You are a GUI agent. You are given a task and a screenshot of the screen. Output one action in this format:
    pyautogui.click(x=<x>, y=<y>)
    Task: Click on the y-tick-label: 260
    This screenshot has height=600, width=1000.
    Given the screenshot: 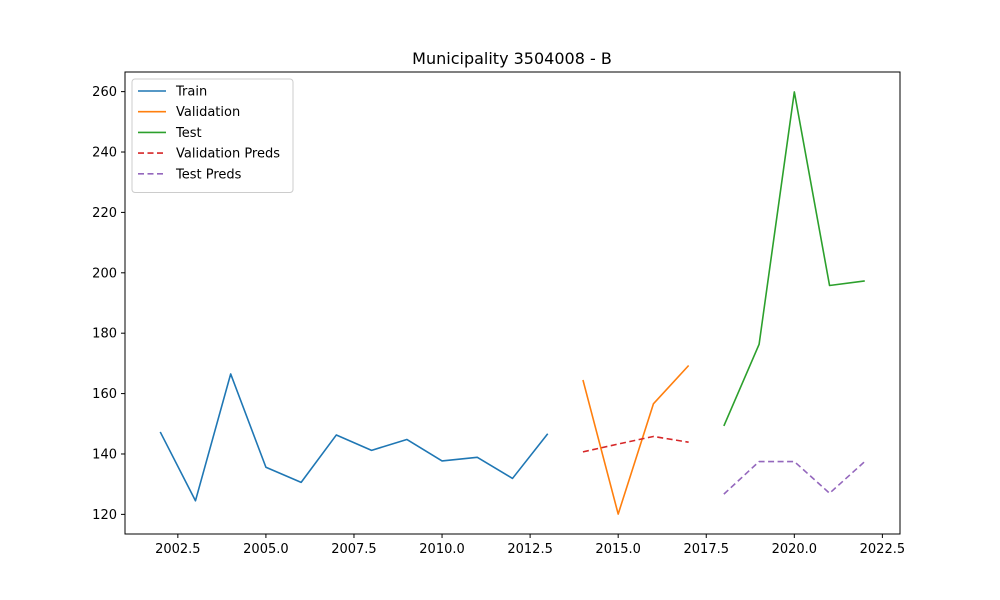 What is the action you would take?
    pyautogui.click(x=104, y=92)
    